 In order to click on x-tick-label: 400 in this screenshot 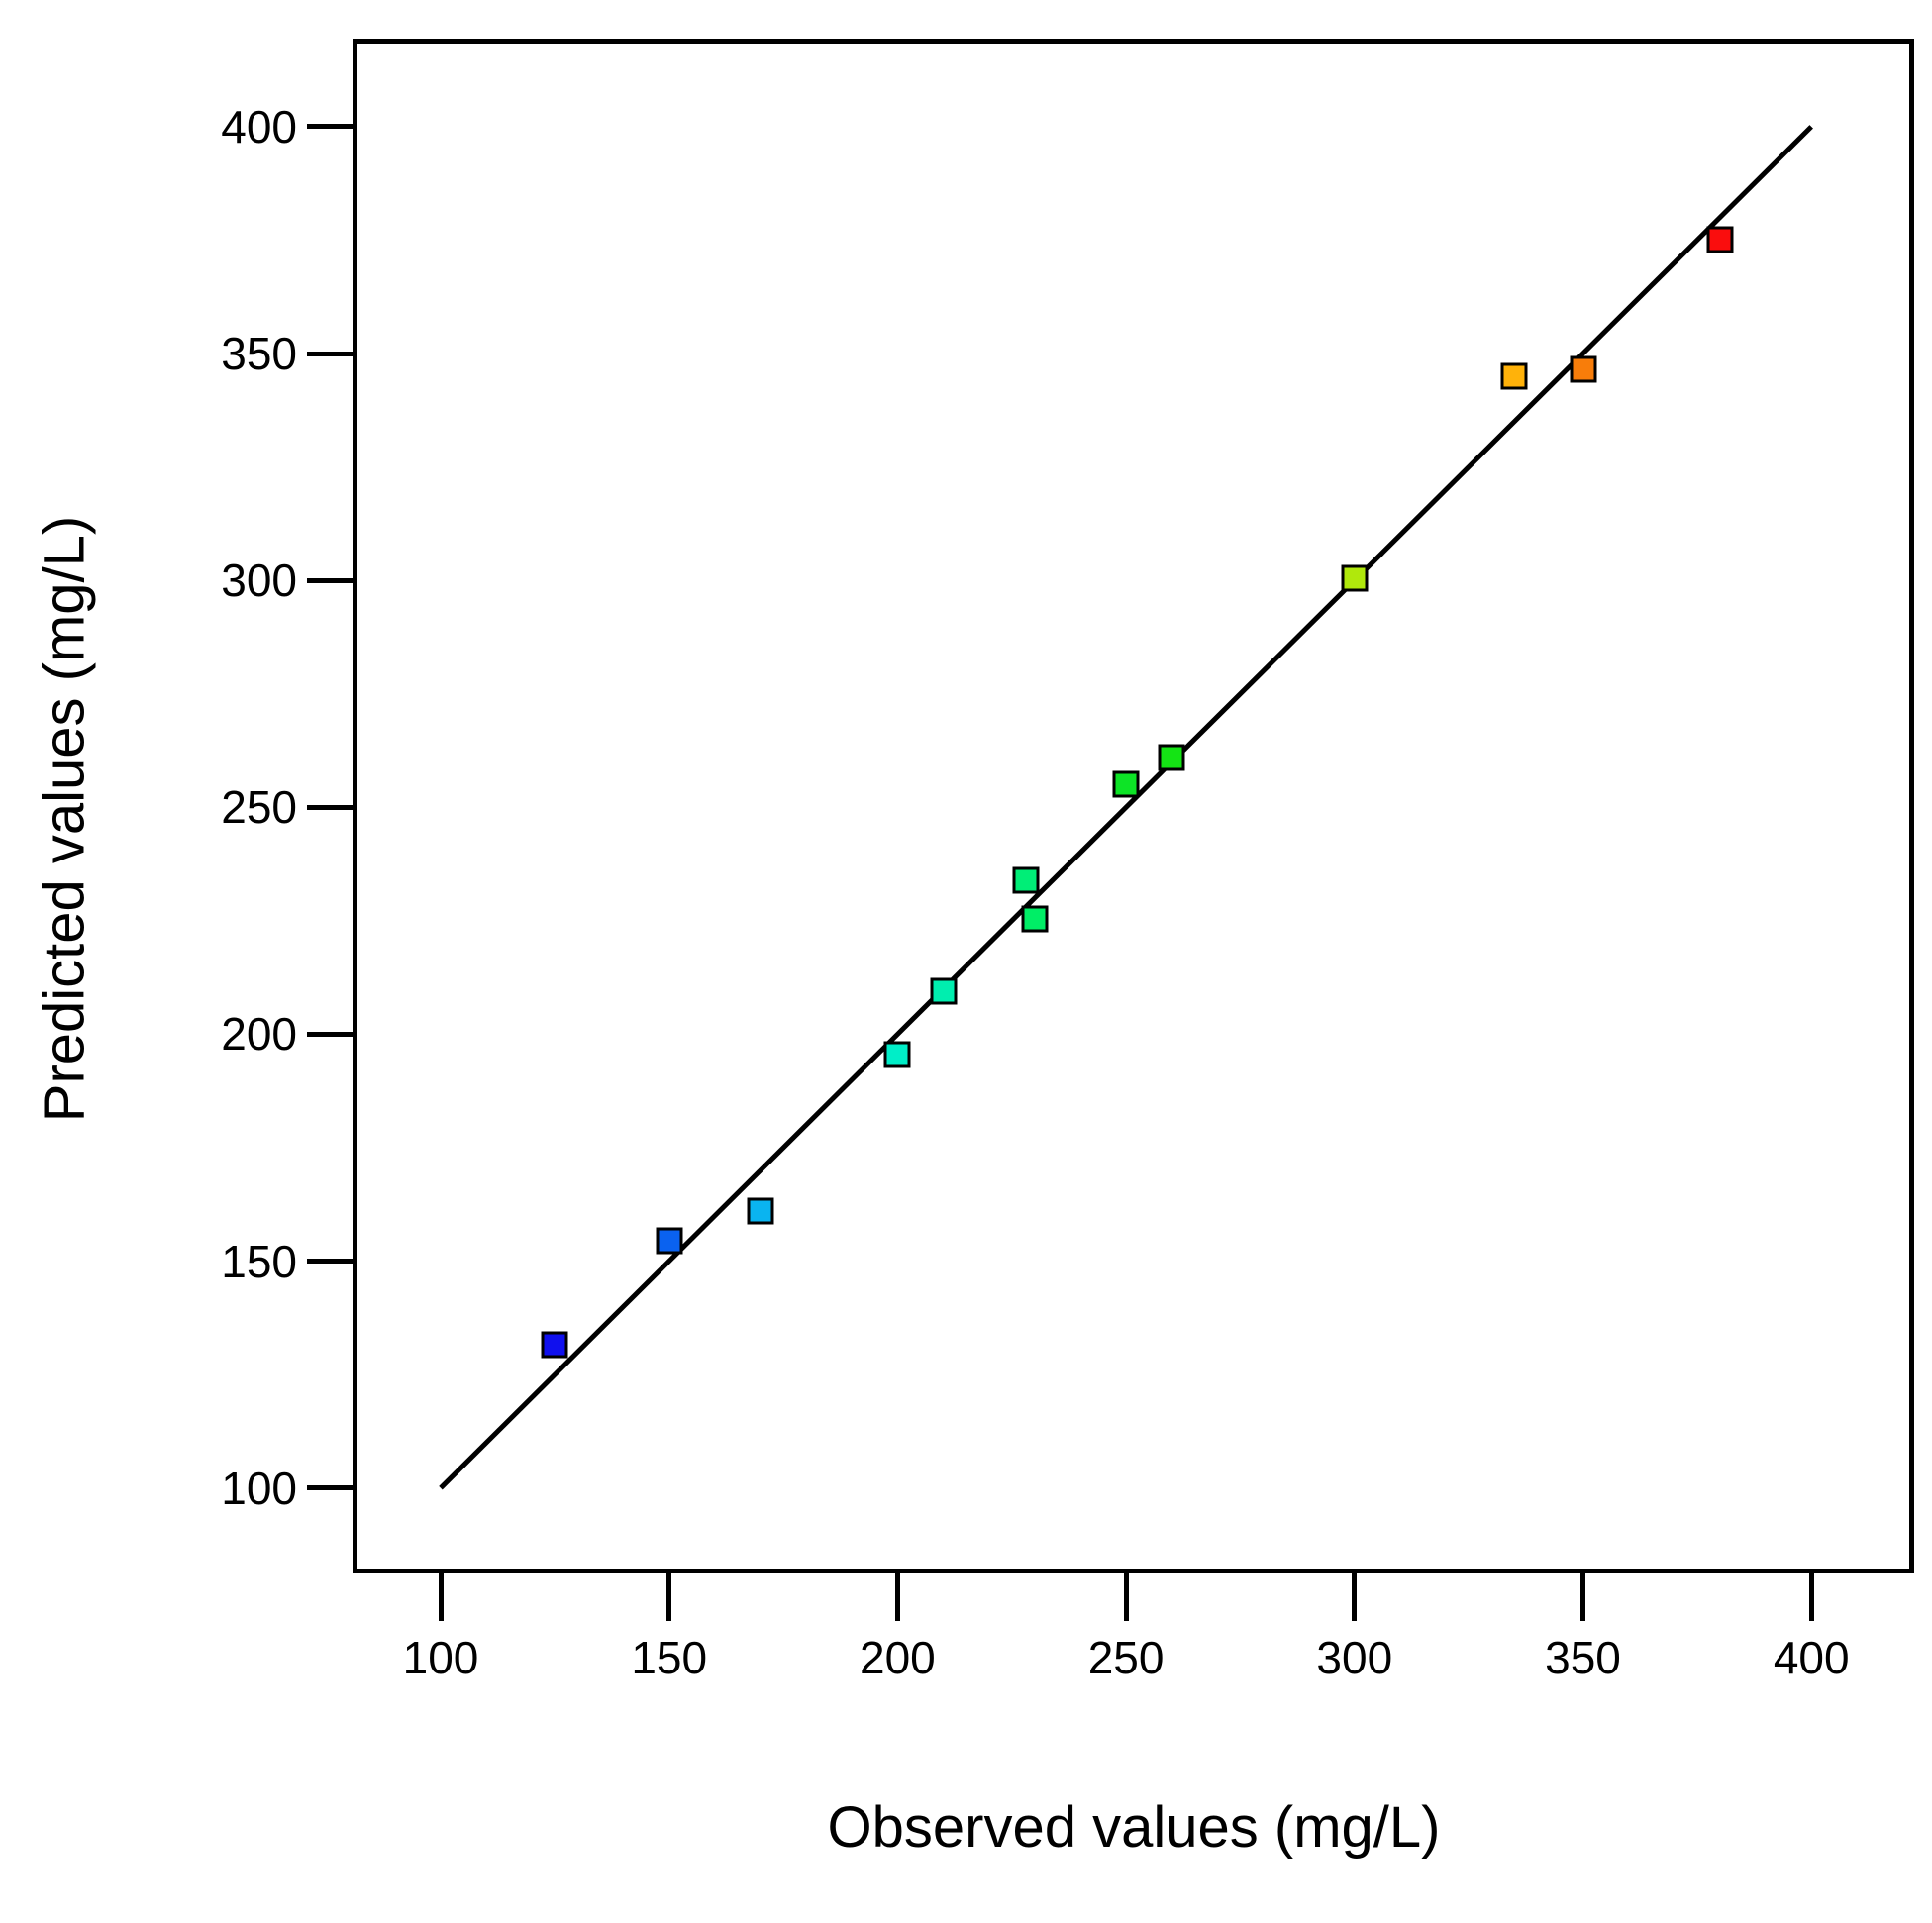, I will do `click(1811, 1657)`.